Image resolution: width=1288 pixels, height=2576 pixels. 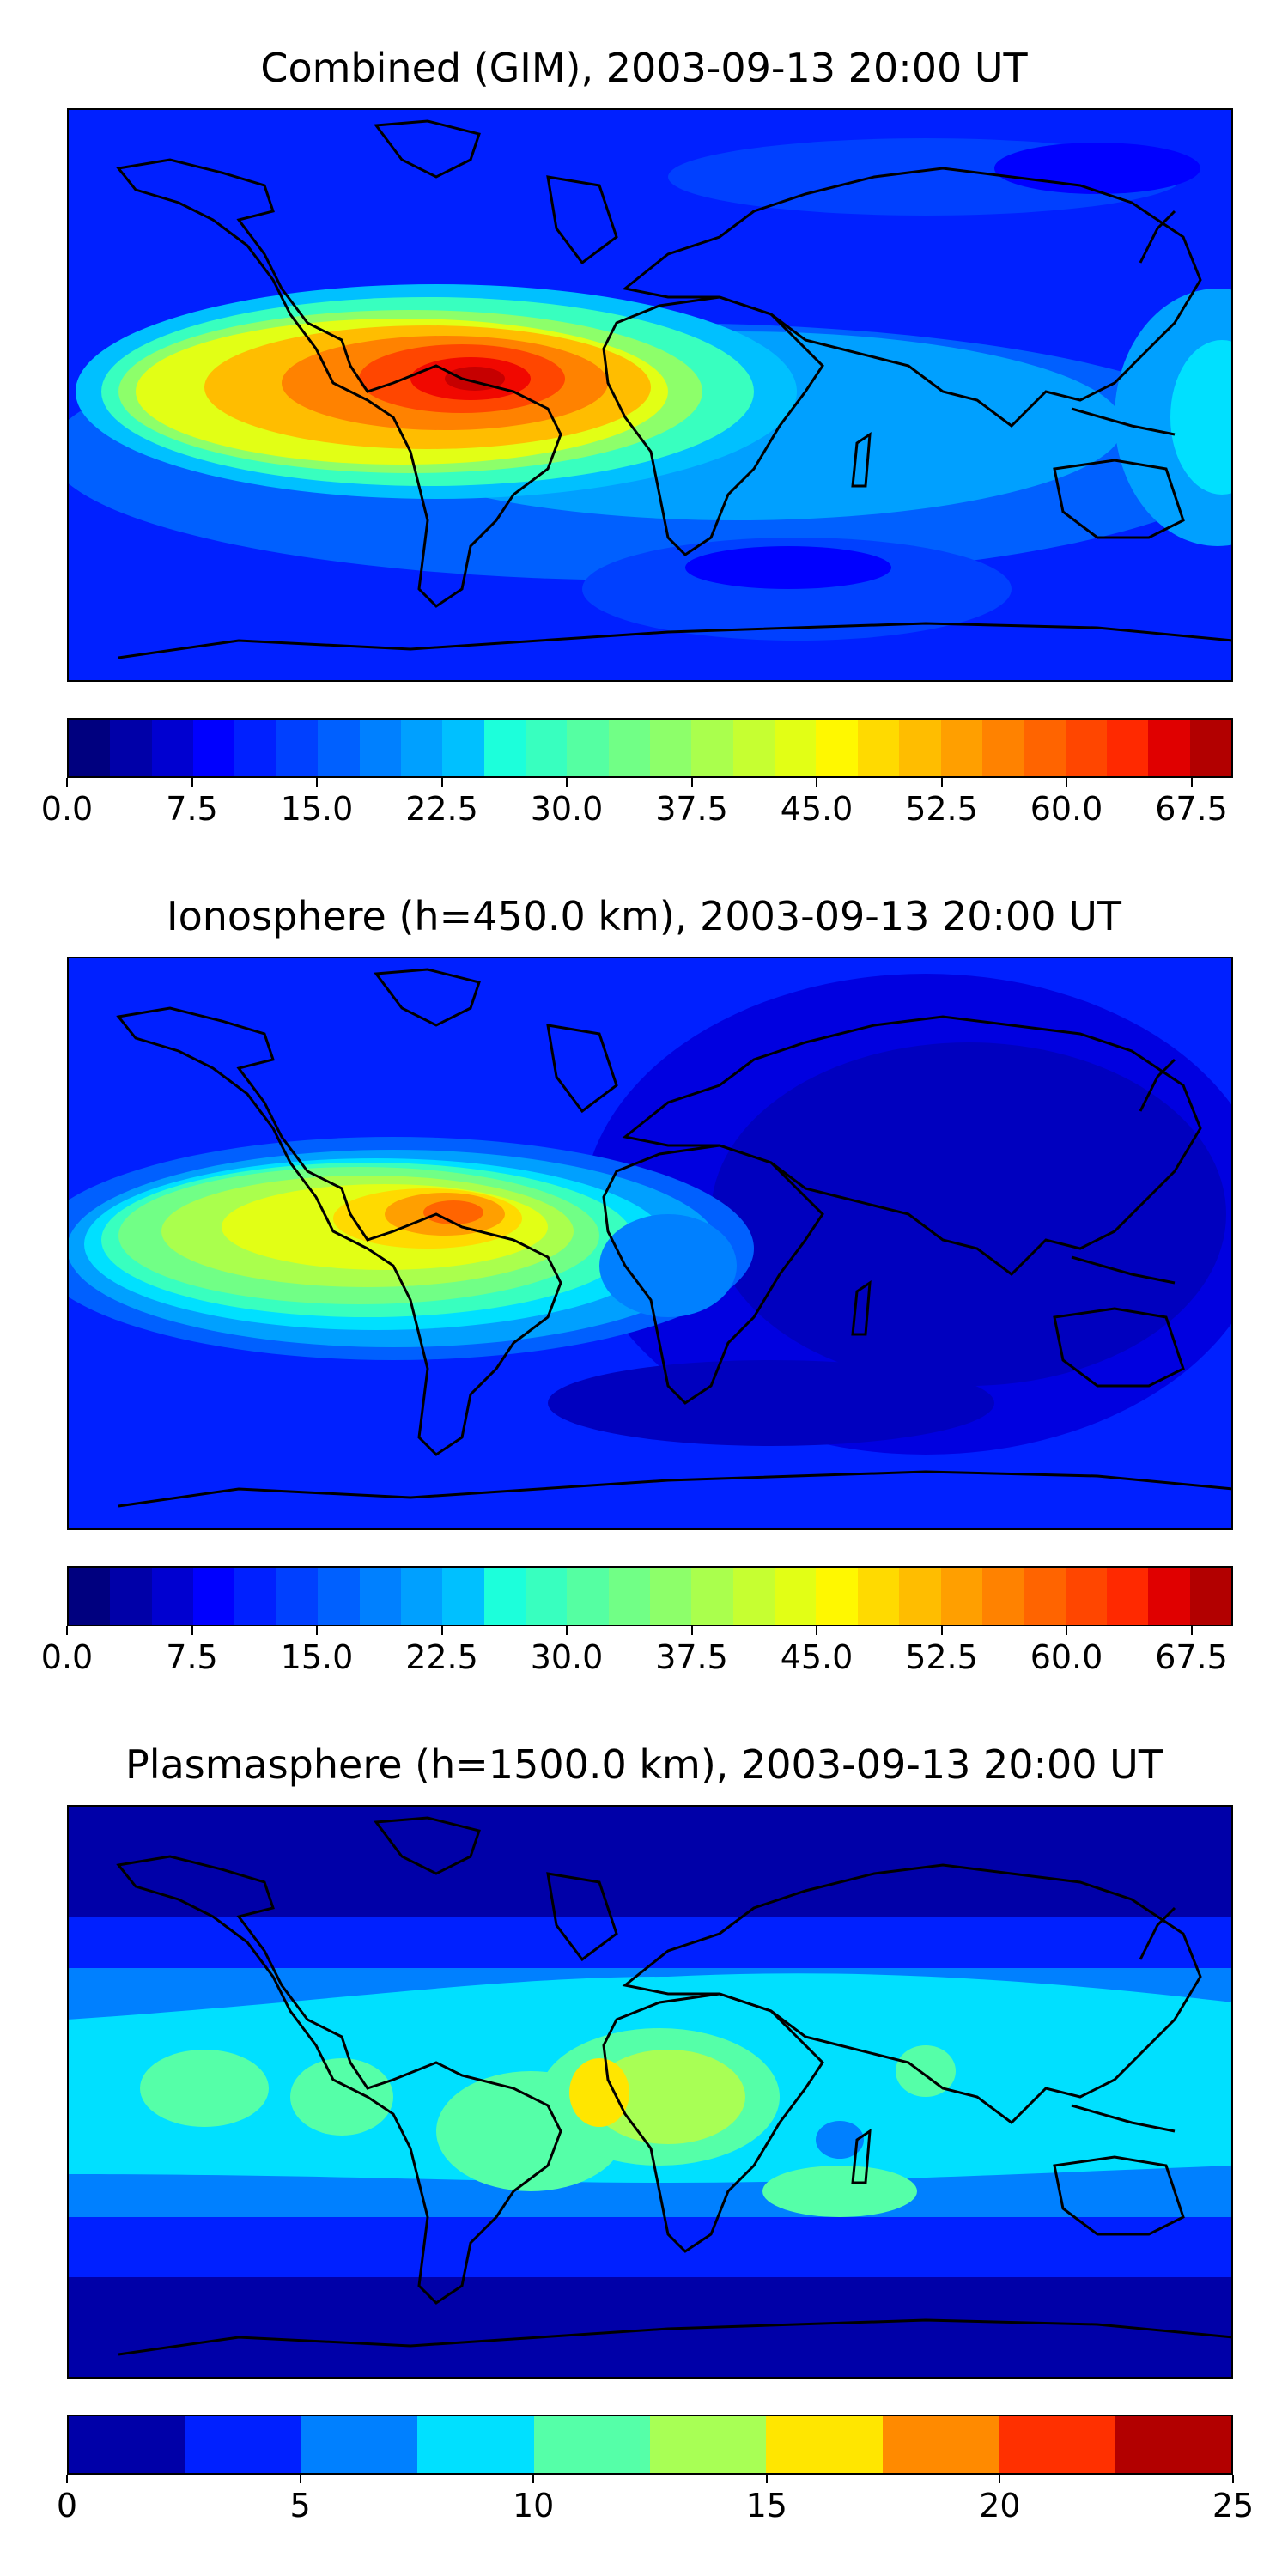 What do you see at coordinates (637, 803) in the screenshot?
I see `colorbar-combined-ticks: 0.0 7.5 15.0 22.5 30.0 37.5 45.0 52.5 60.0 67.5` at bounding box center [637, 803].